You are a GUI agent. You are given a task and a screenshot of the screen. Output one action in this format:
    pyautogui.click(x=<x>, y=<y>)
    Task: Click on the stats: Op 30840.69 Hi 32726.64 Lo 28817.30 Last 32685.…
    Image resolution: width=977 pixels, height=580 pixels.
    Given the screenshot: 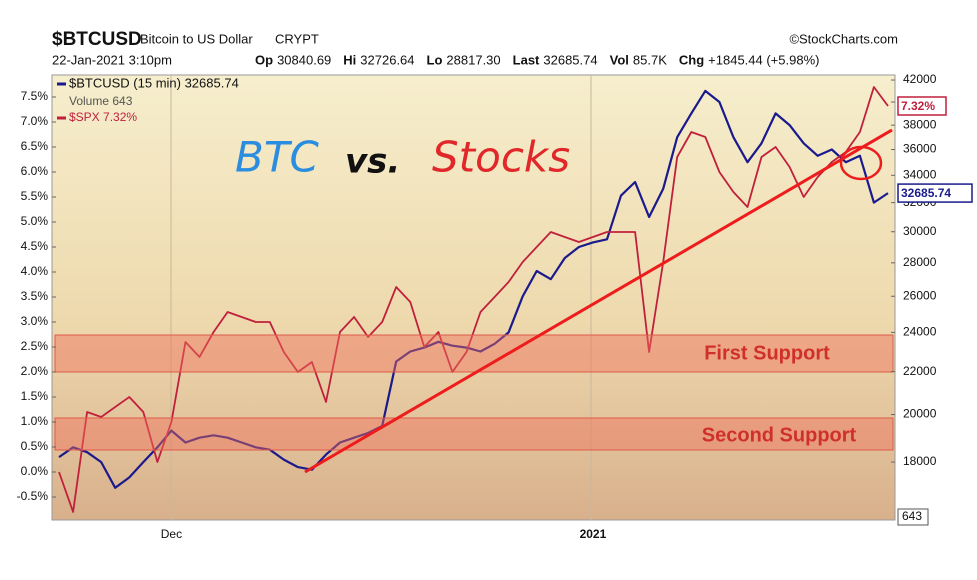 What is the action you would take?
    pyautogui.click(x=537, y=59)
    